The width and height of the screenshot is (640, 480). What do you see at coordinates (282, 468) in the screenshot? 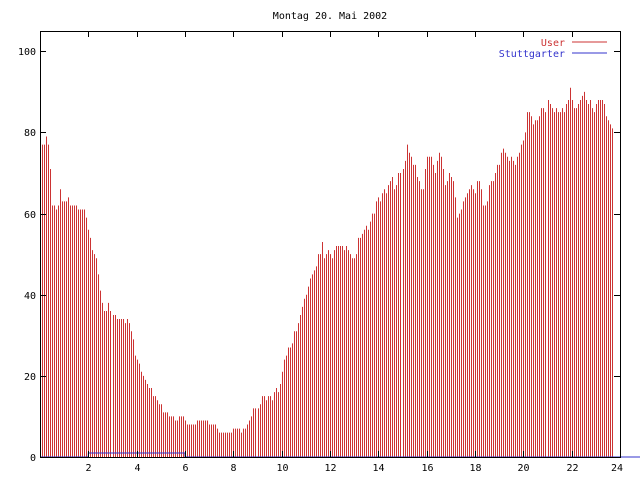
I see `x-tick-label: 10` at bounding box center [282, 468].